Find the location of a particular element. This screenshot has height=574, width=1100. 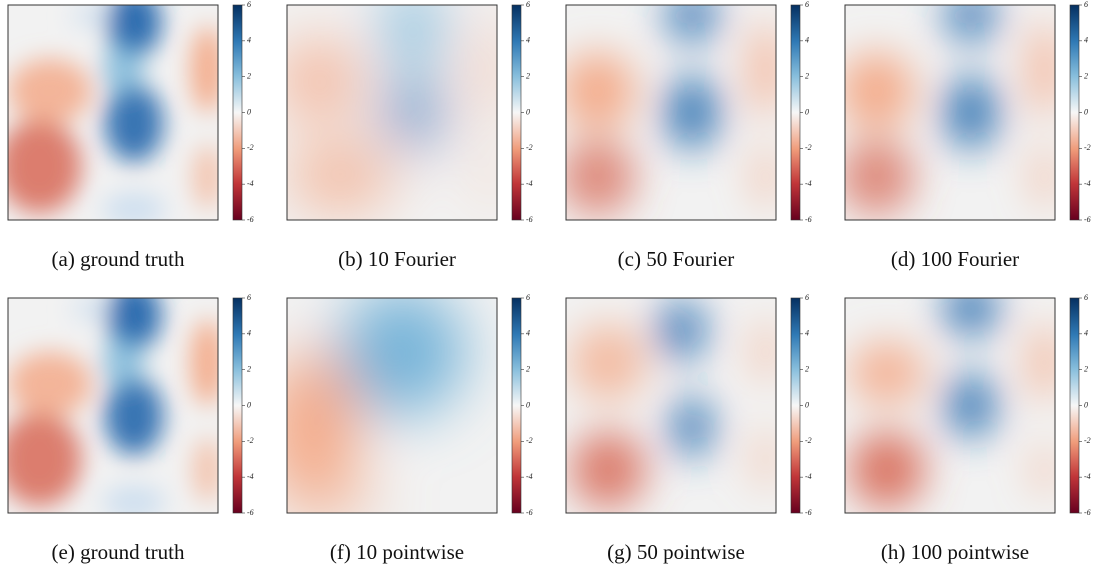

panel: -6 -4 -2 0 2 4 6 (f) 10 pointwise is located at coordinates (409, 428).